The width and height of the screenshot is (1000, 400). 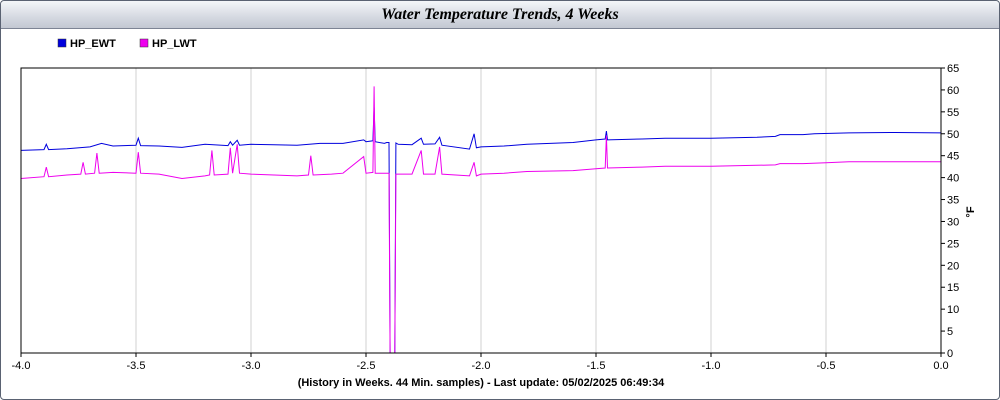 I want to click on y-tick-label: 45, so click(x=953, y=157).